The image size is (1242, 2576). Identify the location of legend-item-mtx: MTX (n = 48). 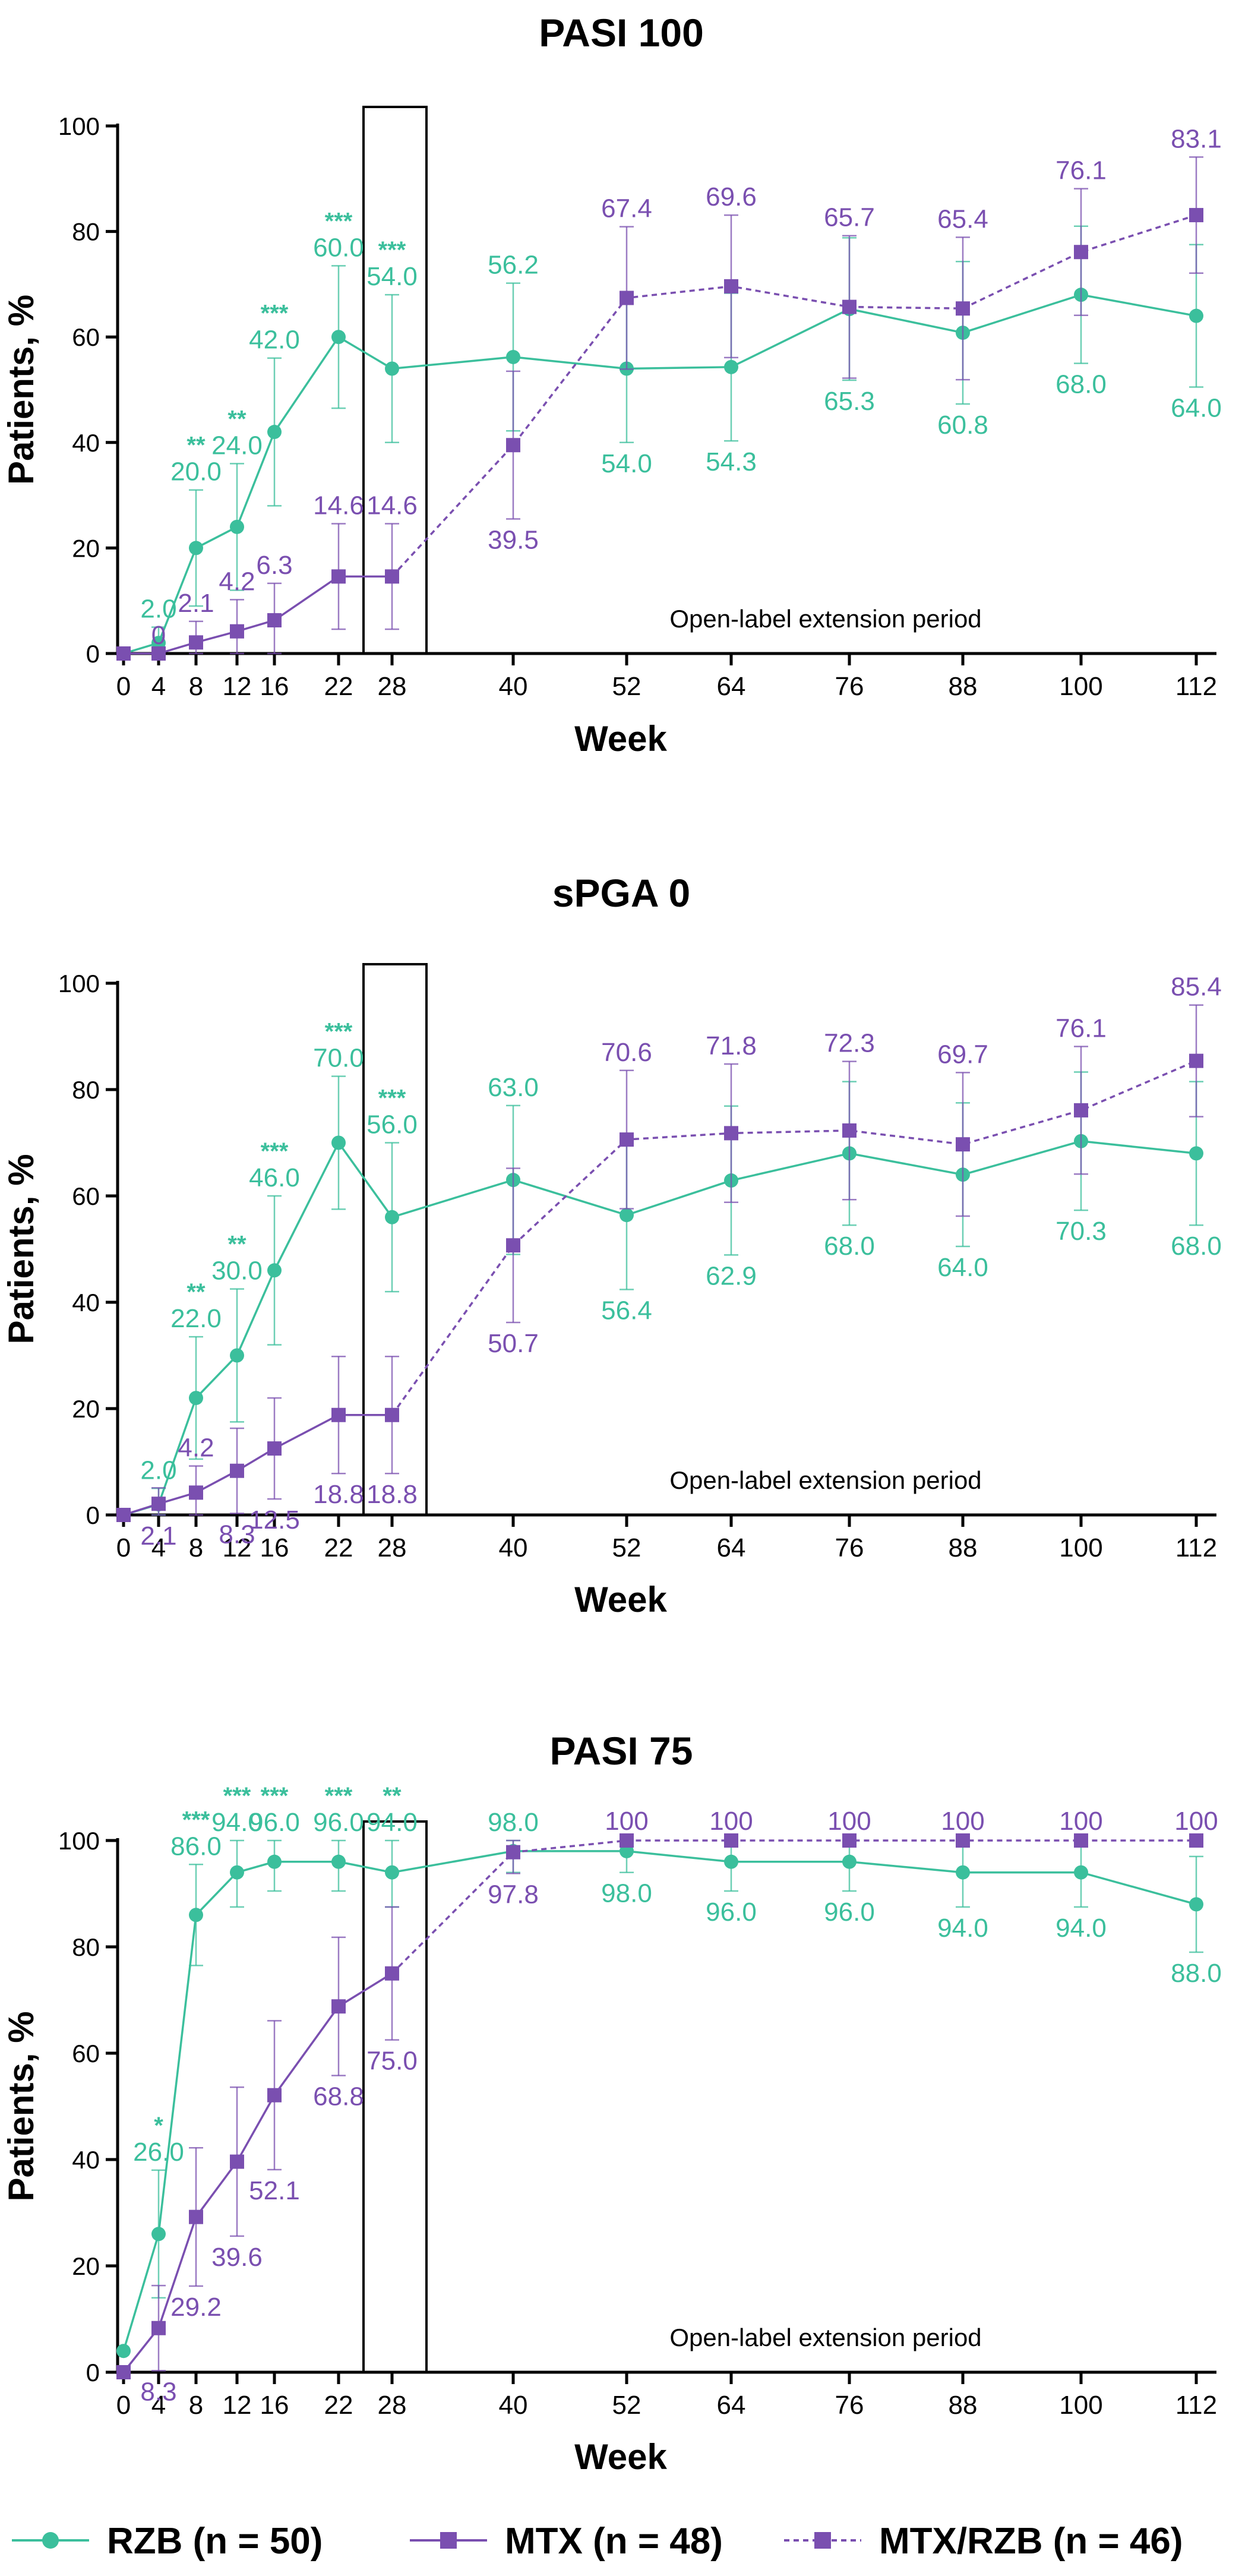
(566, 2541).